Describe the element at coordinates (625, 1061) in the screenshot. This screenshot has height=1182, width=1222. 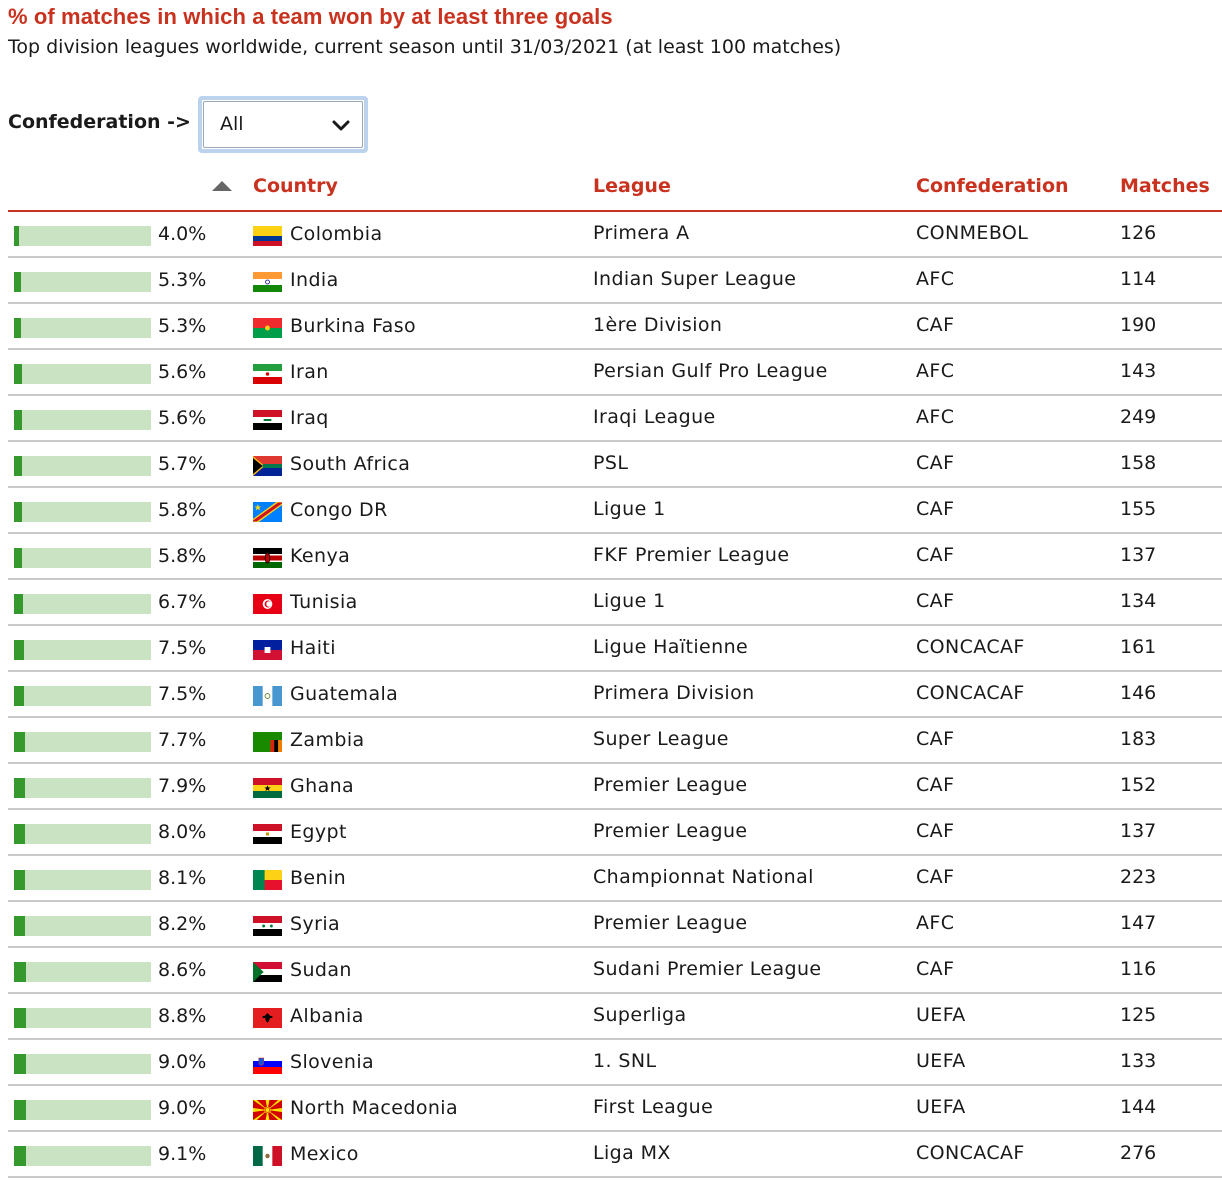
I see `league-name: 1. SNL` at that location.